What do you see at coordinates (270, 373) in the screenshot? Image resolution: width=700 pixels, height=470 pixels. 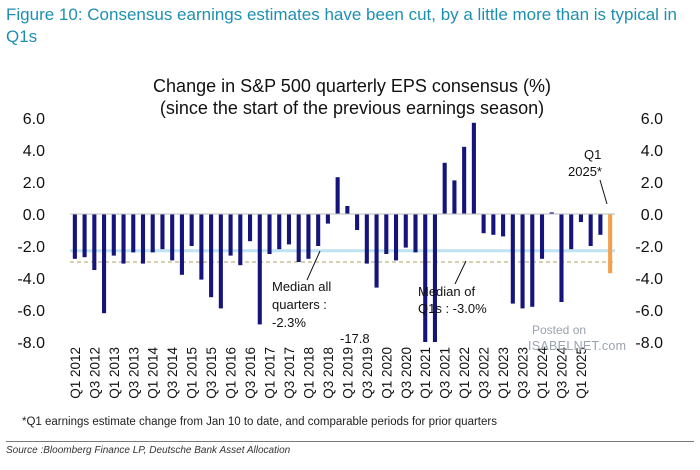 I see `x-tick-label: Q1 2017` at bounding box center [270, 373].